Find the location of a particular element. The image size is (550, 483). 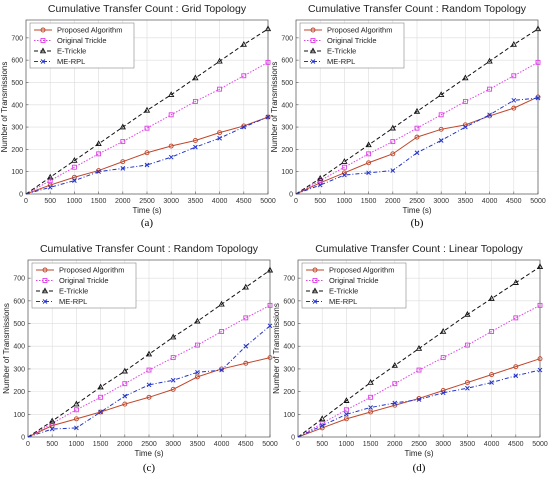

x-tick-label: 4500 is located at coordinates (514, 201).